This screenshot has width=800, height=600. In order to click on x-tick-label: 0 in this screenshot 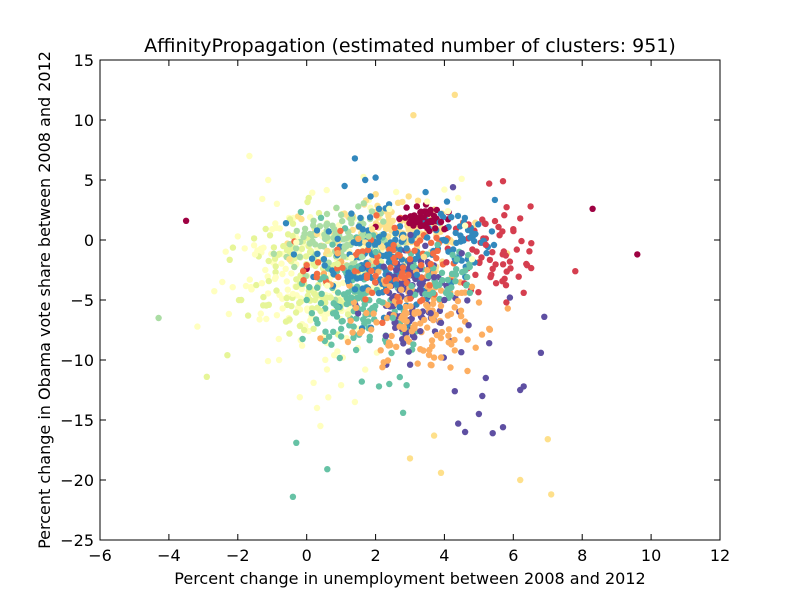, I will do `click(307, 555)`.